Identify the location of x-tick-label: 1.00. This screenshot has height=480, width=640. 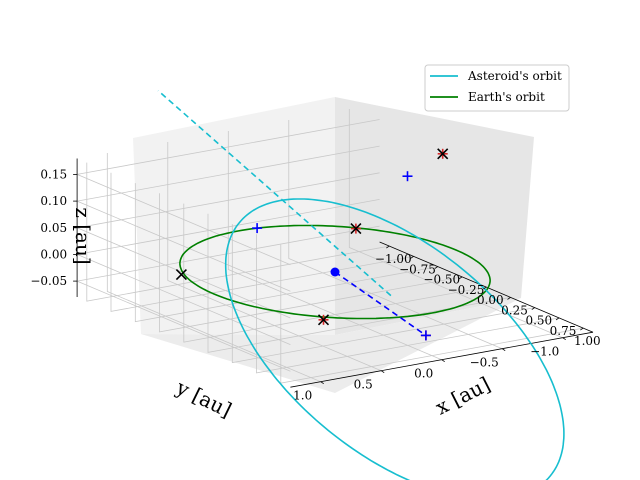
(587, 341).